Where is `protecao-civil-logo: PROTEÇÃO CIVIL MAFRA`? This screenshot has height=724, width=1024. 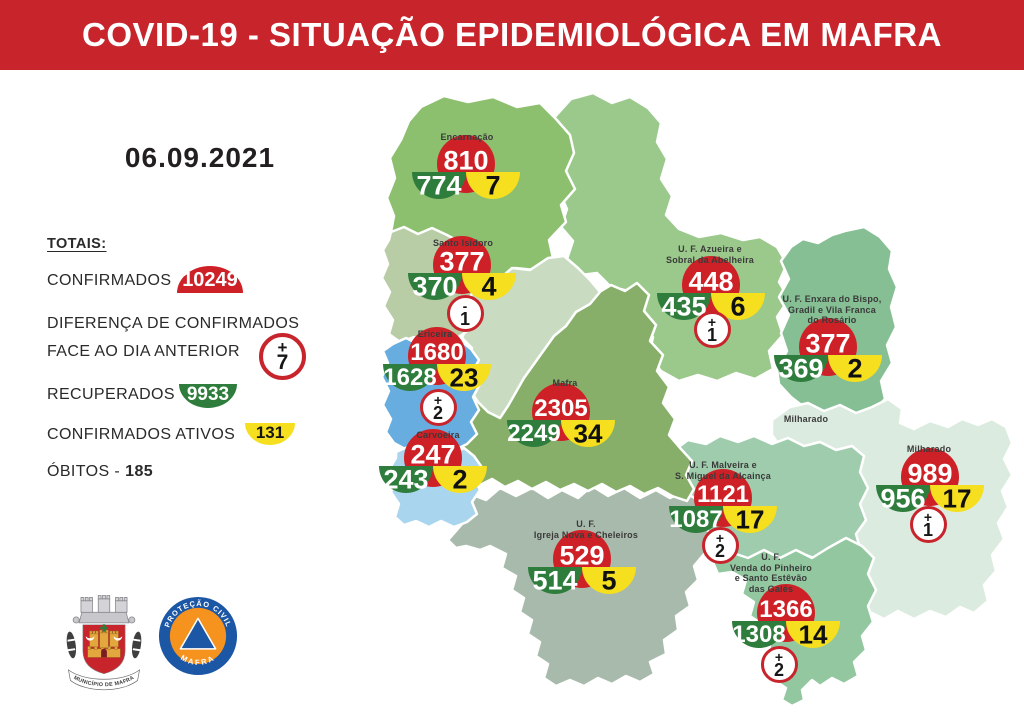
protecao-civil-logo: PROTEÇÃO CIVIL MAFRA is located at coordinates (198, 636).